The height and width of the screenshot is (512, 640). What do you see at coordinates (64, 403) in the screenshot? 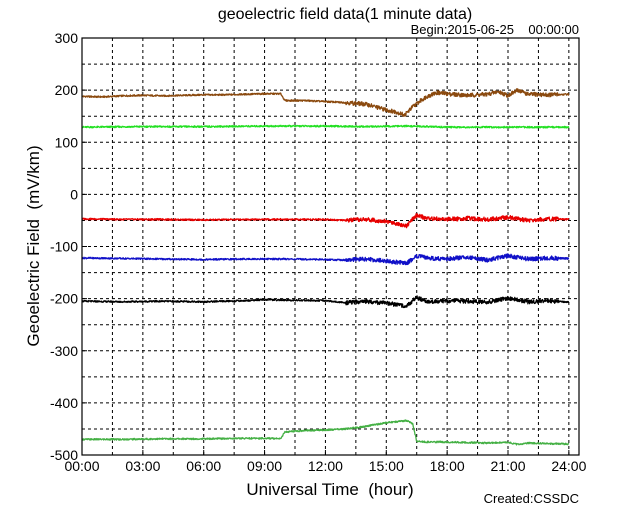
I see `y-tick-label: -400` at bounding box center [64, 403].